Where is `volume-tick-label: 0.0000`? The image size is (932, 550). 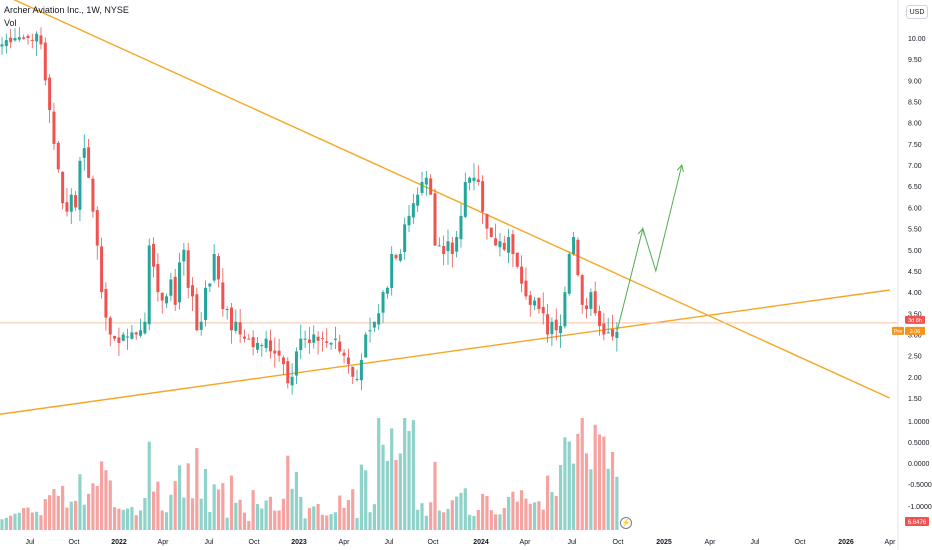 volume-tick-label: 0.0000 is located at coordinates (919, 464).